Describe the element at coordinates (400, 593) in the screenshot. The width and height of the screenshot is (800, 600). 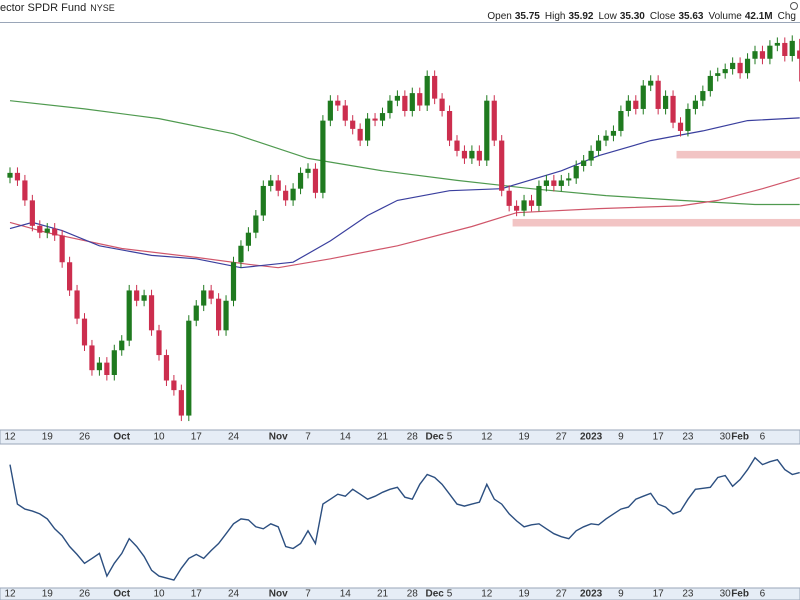
I see `x-axis-strip` at that location.